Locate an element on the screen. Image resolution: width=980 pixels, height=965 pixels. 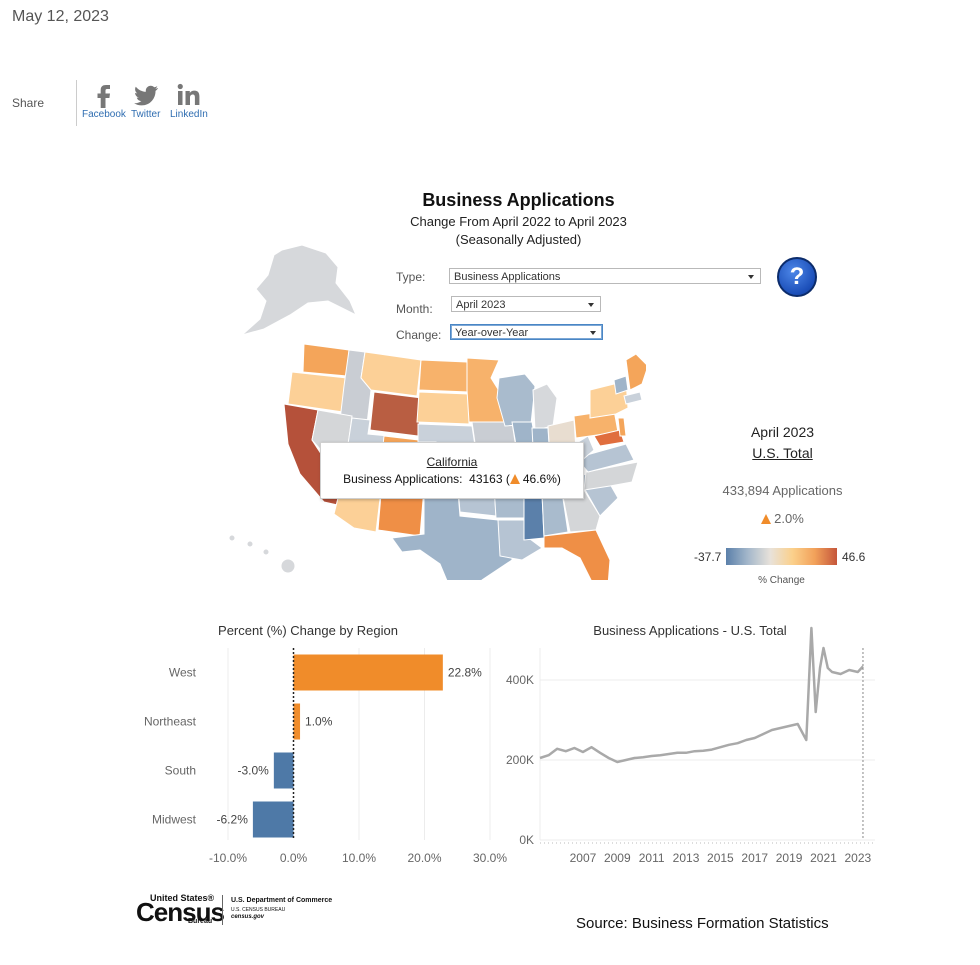
bar-value-label: 22.8% is located at coordinates (465, 673).